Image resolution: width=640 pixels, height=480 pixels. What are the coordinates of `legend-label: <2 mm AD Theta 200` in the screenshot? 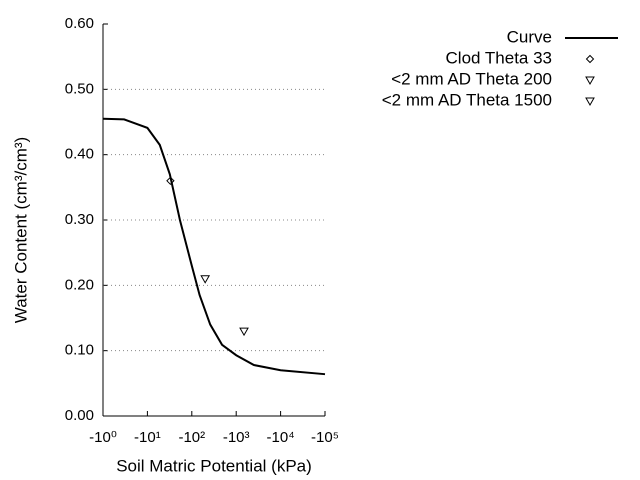 It's located at (471, 78).